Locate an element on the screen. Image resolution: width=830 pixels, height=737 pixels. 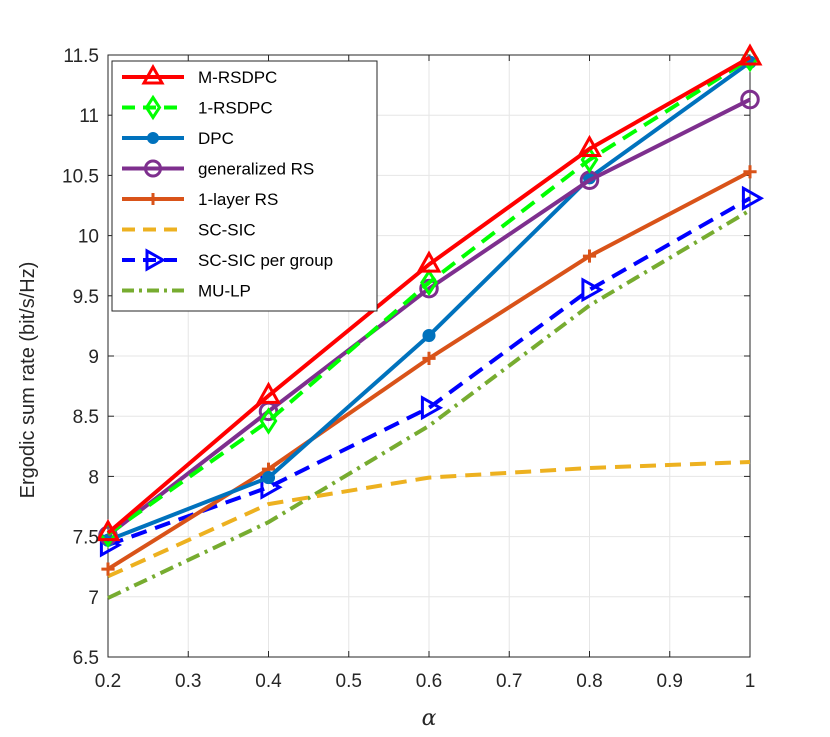
y-tick-label: 11.5 is located at coordinates (81, 56).